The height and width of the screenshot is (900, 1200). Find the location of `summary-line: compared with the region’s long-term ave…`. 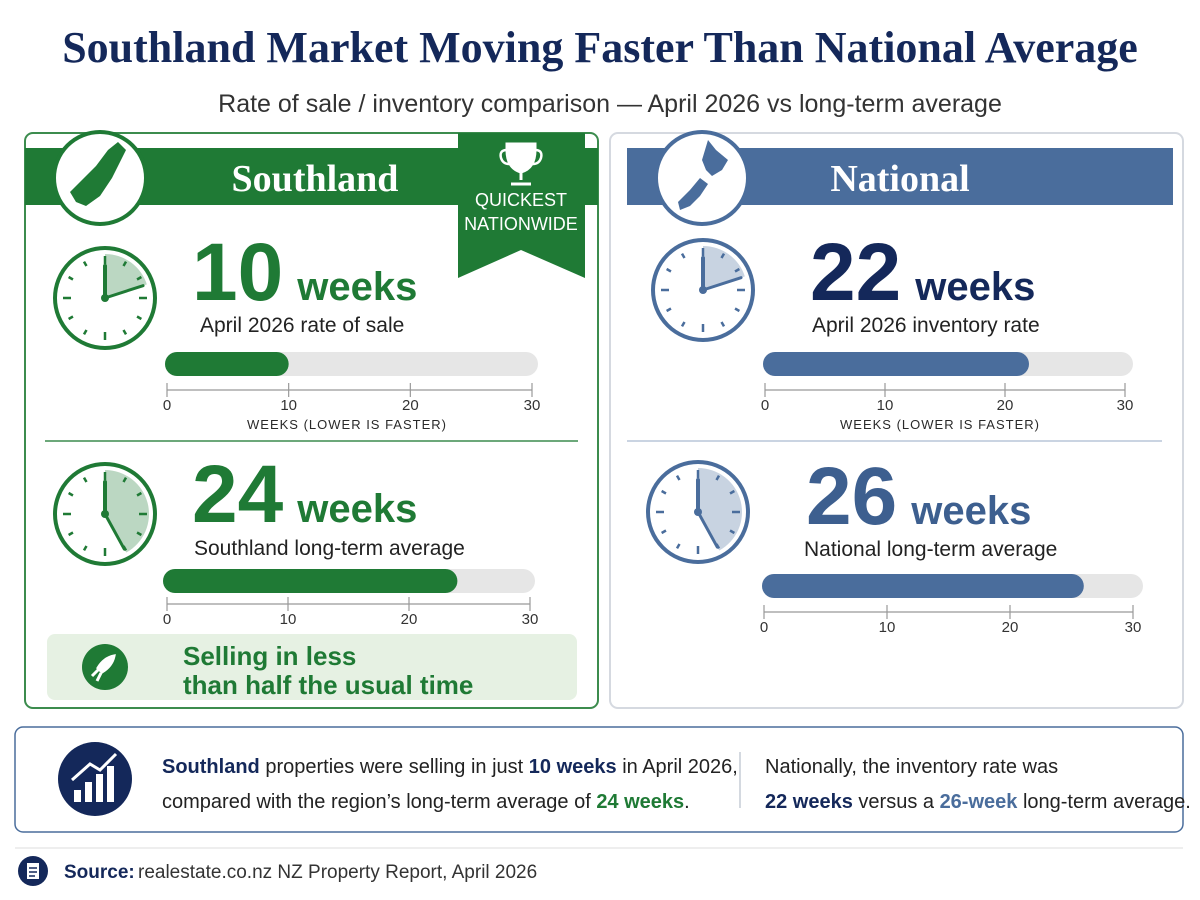

summary-line: compared with the region’s long-term ave… is located at coordinates (426, 802).